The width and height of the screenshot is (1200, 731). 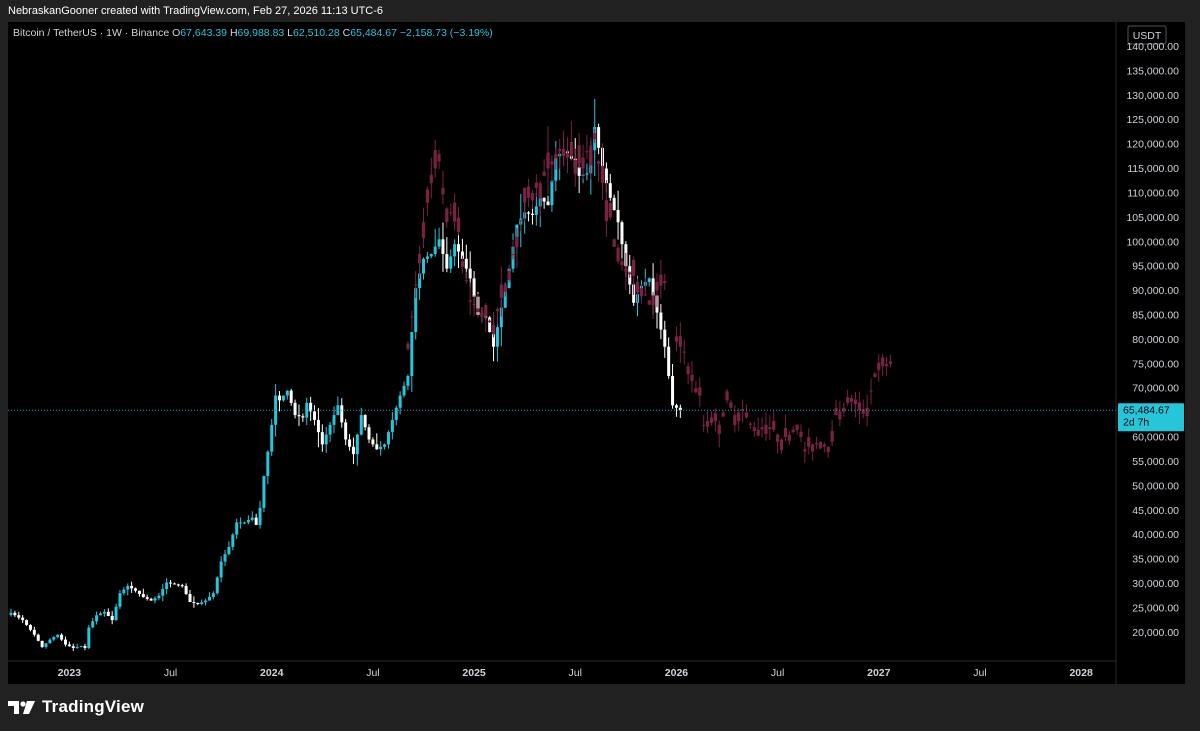 What do you see at coordinates (272, 673) in the screenshot?
I see `time-tick-label: 2024` at bounding box center [272, 673].